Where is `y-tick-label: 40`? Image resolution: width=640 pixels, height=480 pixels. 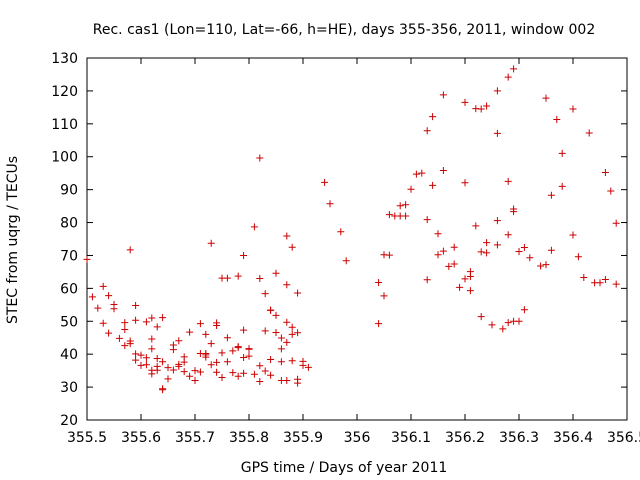
y-tick-label: 40 is located at coordinates (69, 355).